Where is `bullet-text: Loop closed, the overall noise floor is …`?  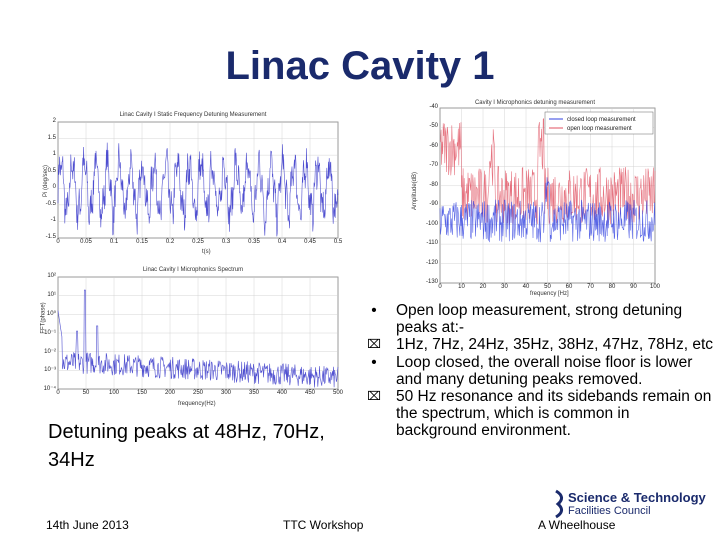 bullet-text: Loop closed, the overall noise floor is … is located at coordinates (544, 370).